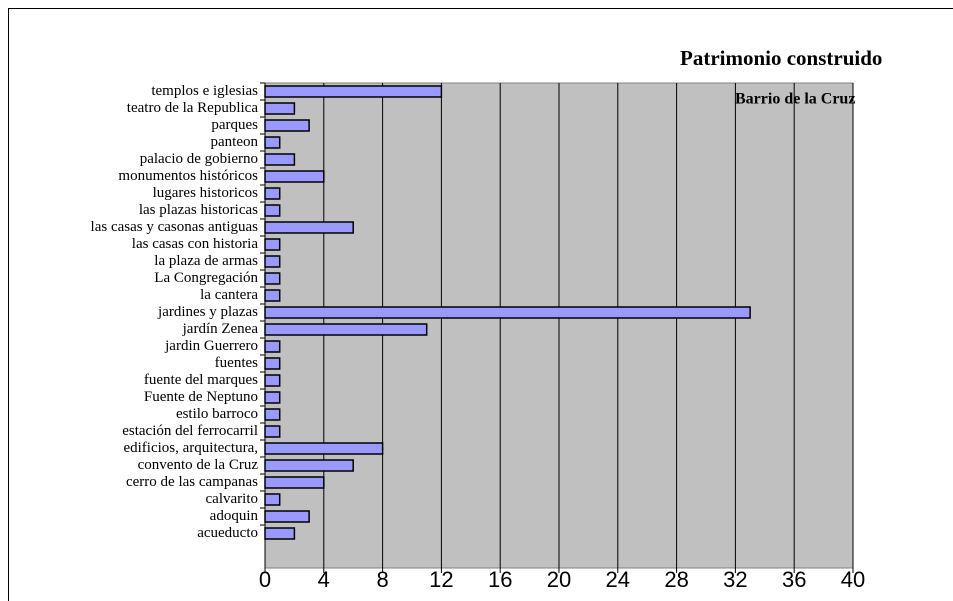  I want to click on y-tick-label: la plaza de armas, so click(206, 261).